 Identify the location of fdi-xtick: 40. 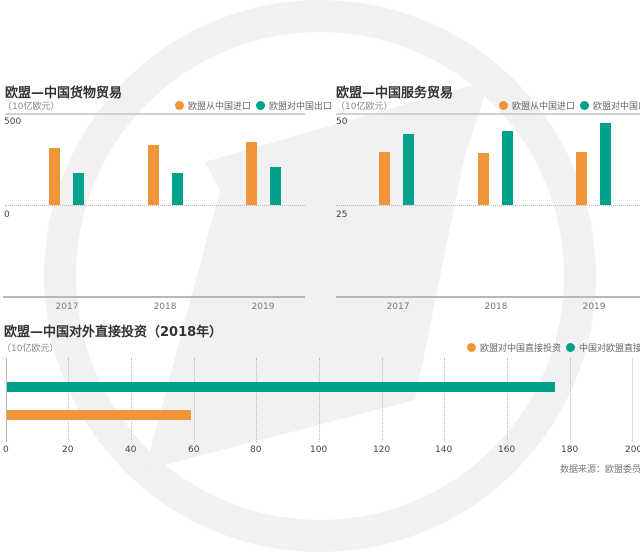
(131, 450).